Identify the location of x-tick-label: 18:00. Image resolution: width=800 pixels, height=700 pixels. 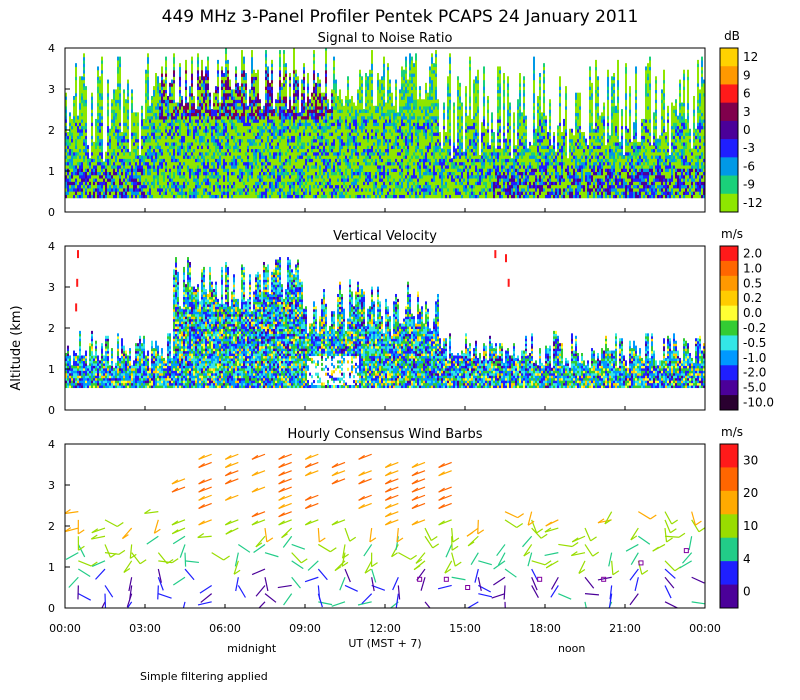
(545, 628).